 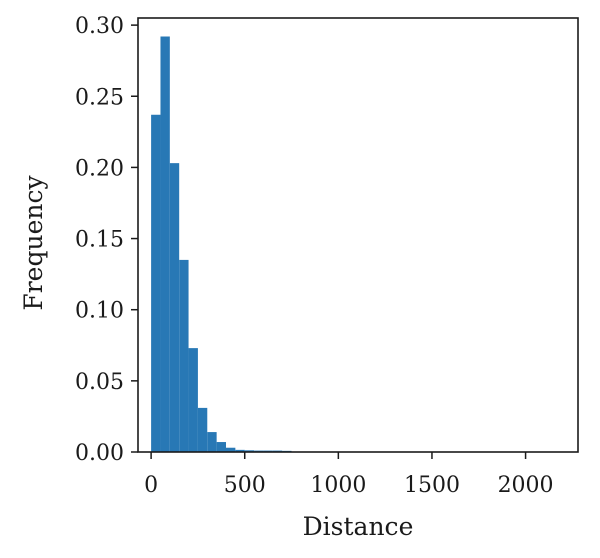 I want to click on y-tick-label: 0.25, so click(x=99, y=97).